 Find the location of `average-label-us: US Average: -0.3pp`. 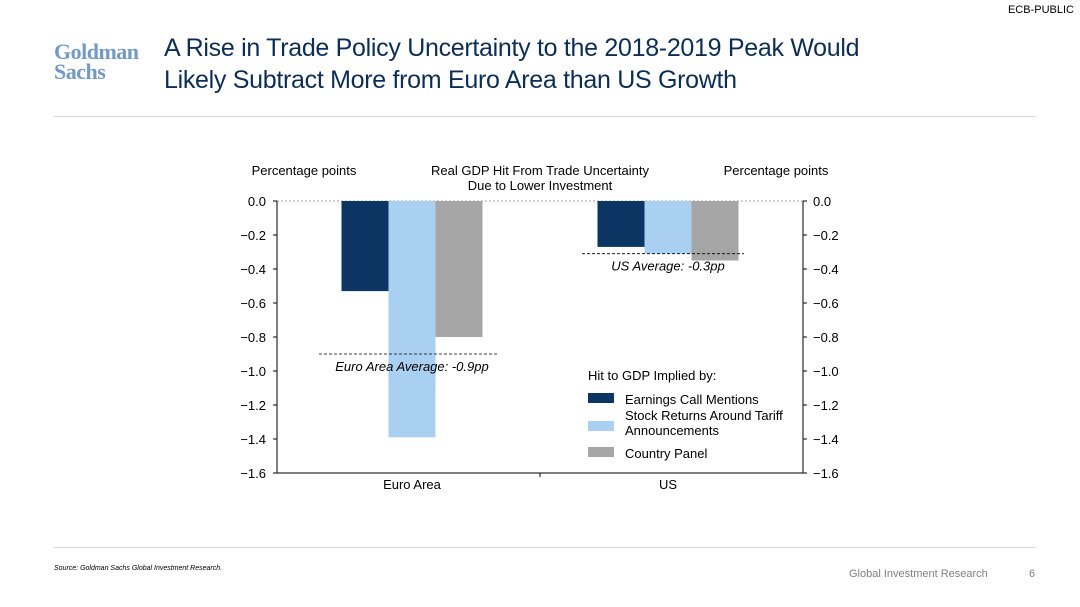

average-label-us: US Average: -0.3pp is located at coordinates (667, 266).